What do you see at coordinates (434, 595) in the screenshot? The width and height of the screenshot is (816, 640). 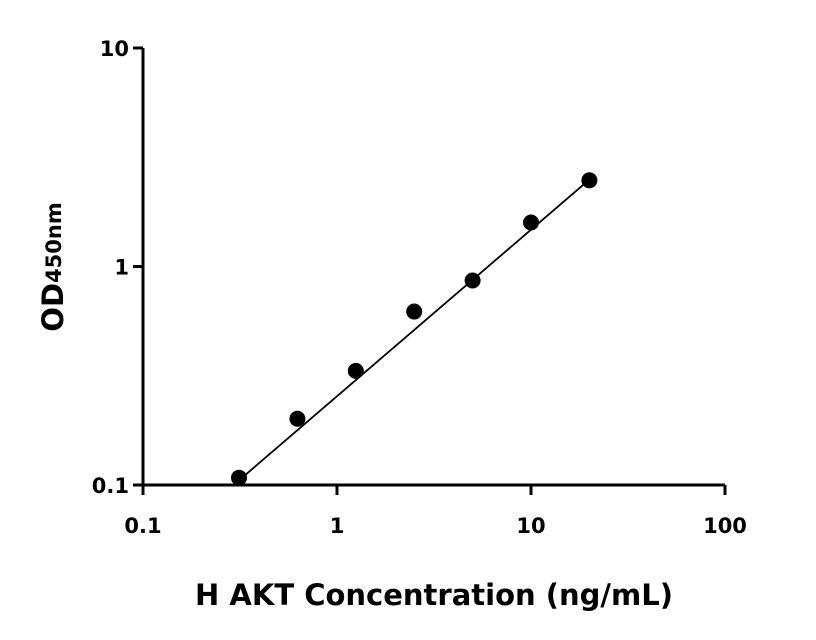 I see `x-axis-title: H AKT Concentration (ng/mL)` at bounding box center [434, 595].